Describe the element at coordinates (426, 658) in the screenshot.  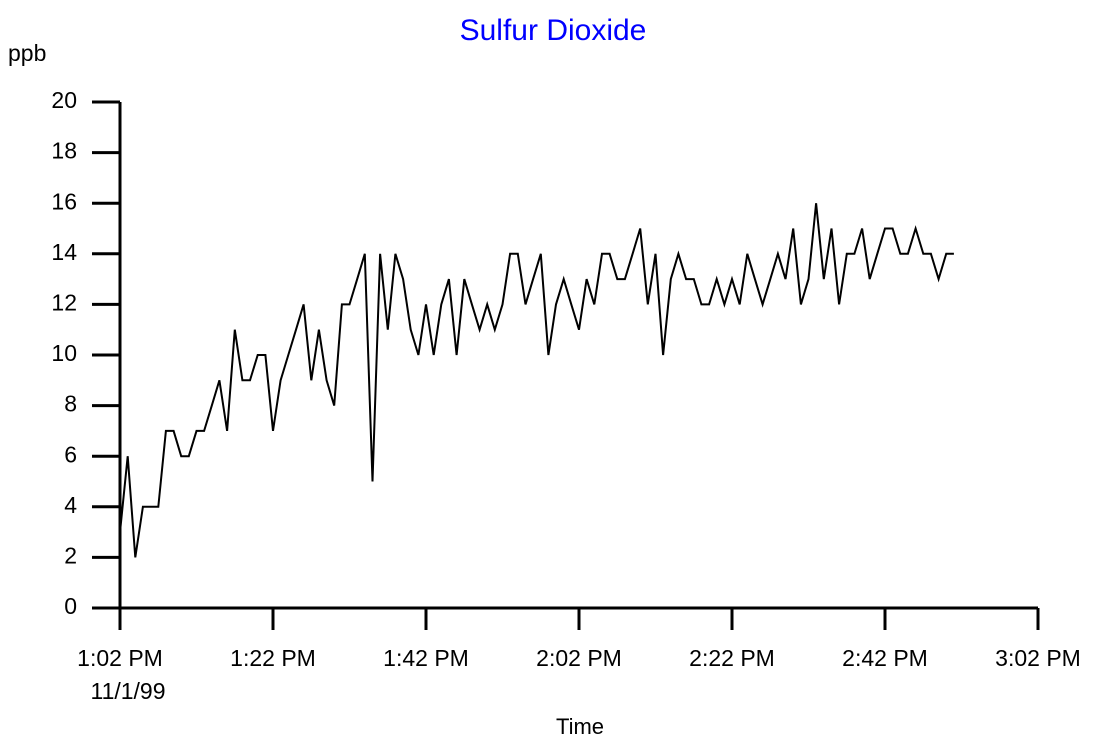
I see `x-tick-label: 1:42 PM` at that location.